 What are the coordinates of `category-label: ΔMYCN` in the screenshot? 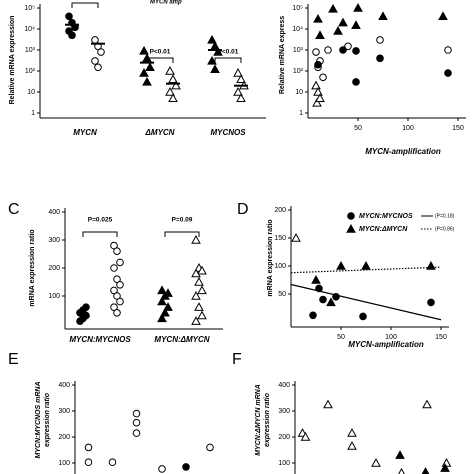 It's located at (160, 132).